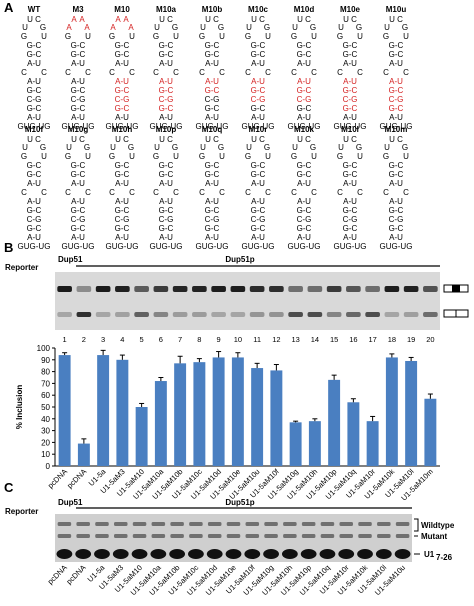 Image resolution: width=474 pixels, height=606 pixels. What do you see at coordinates (57, 574) in the screenshot?
I see `lane-label-c: pcDNA` at bounding box center [57, 574].